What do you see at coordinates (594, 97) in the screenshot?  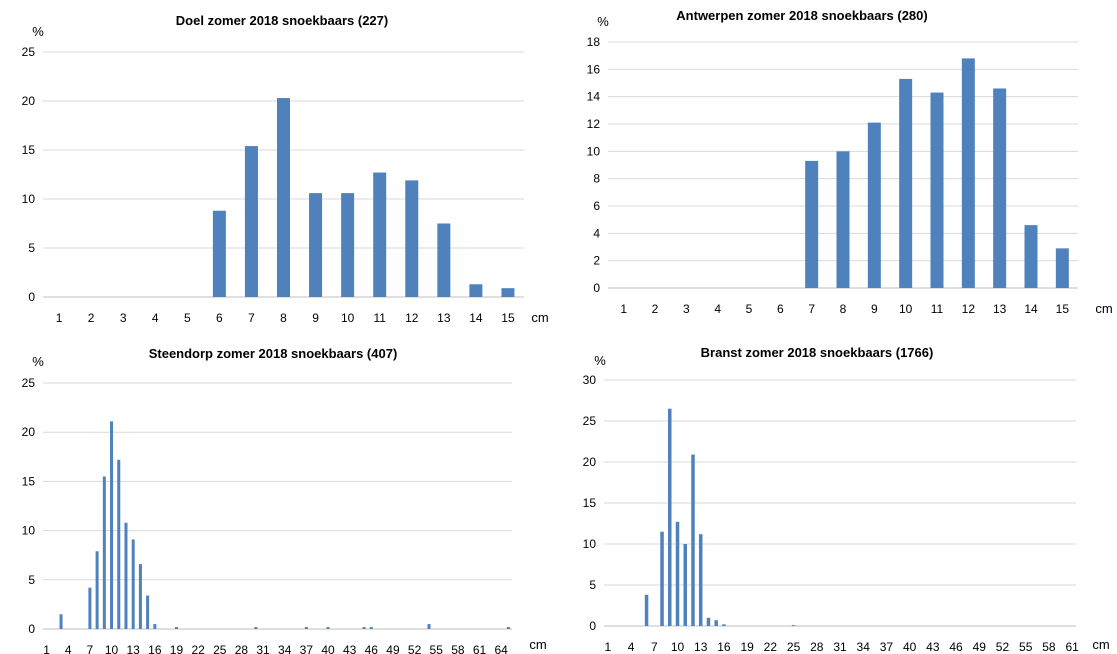 I see `chart-1-y-tick-label: 14` at bounding box center [594, 97].